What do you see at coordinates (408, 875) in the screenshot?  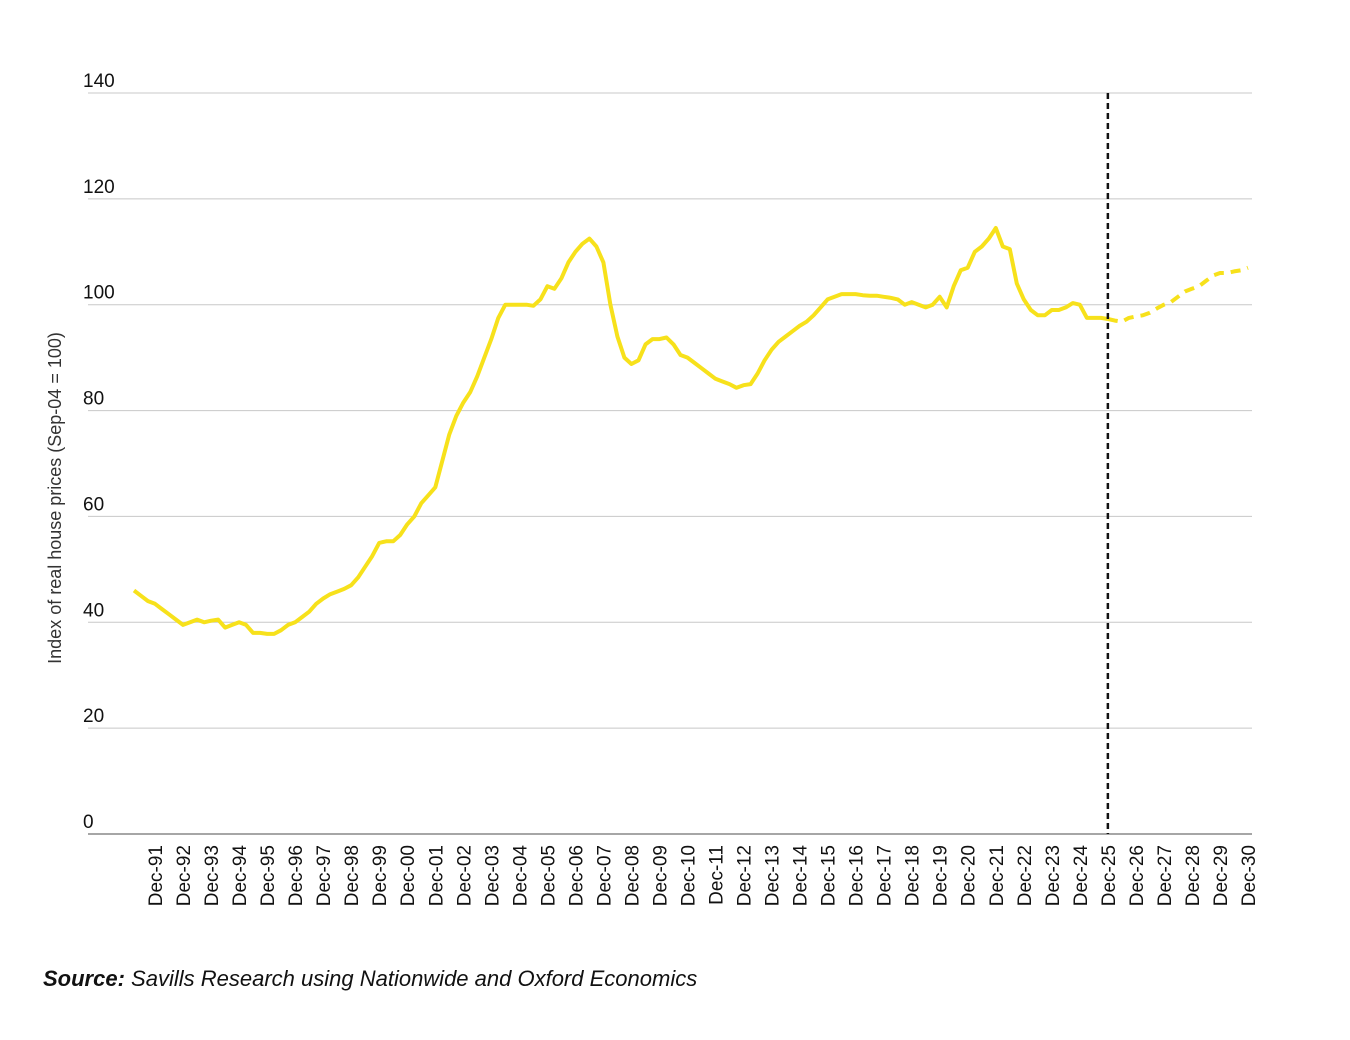 I see `x-tick-label: Dec-00` at bounding box center [408, 875].